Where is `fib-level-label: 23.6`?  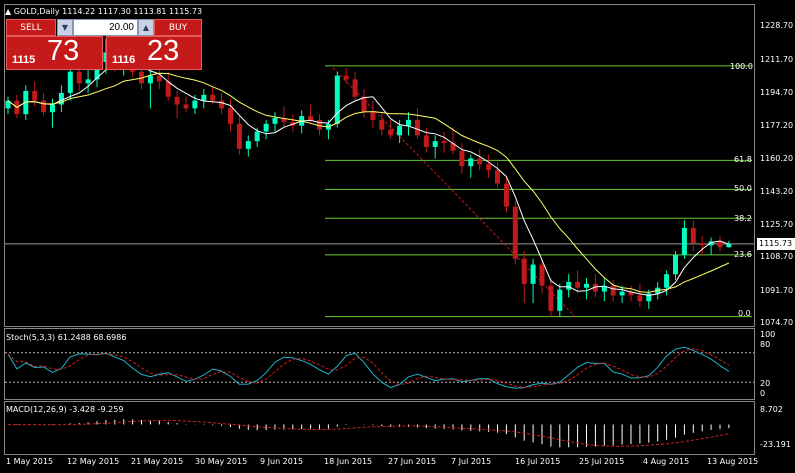 fib-level-label: 23.6 is located at coordinates (743, 254).